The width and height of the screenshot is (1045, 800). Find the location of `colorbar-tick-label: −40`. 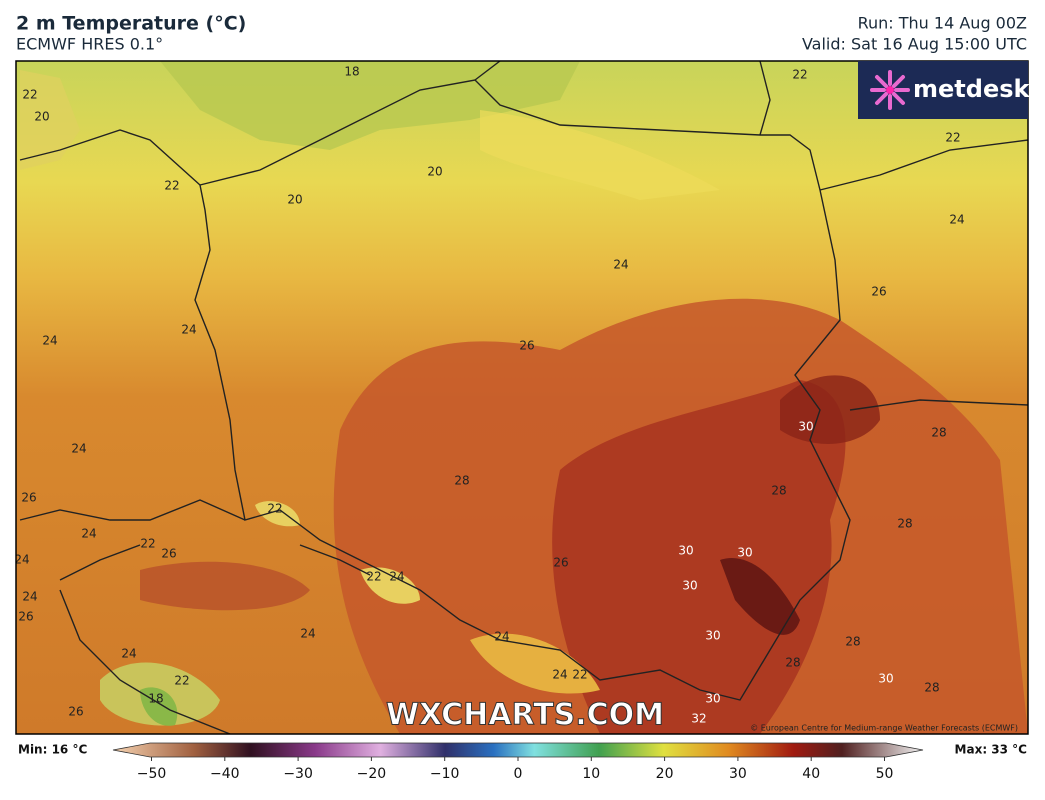

colorbar-tick-label: −40 is located at coordinates (225, 774).